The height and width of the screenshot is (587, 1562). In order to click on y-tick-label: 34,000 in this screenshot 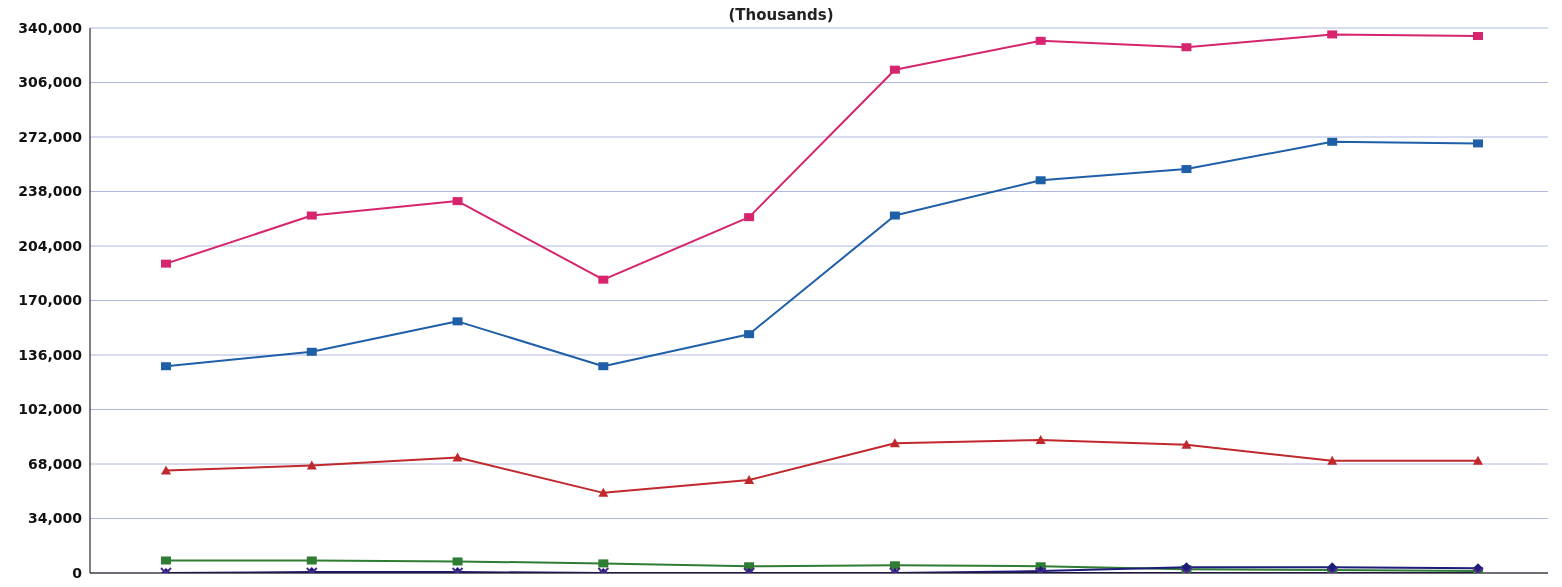, I will do `click(55, 518)`.